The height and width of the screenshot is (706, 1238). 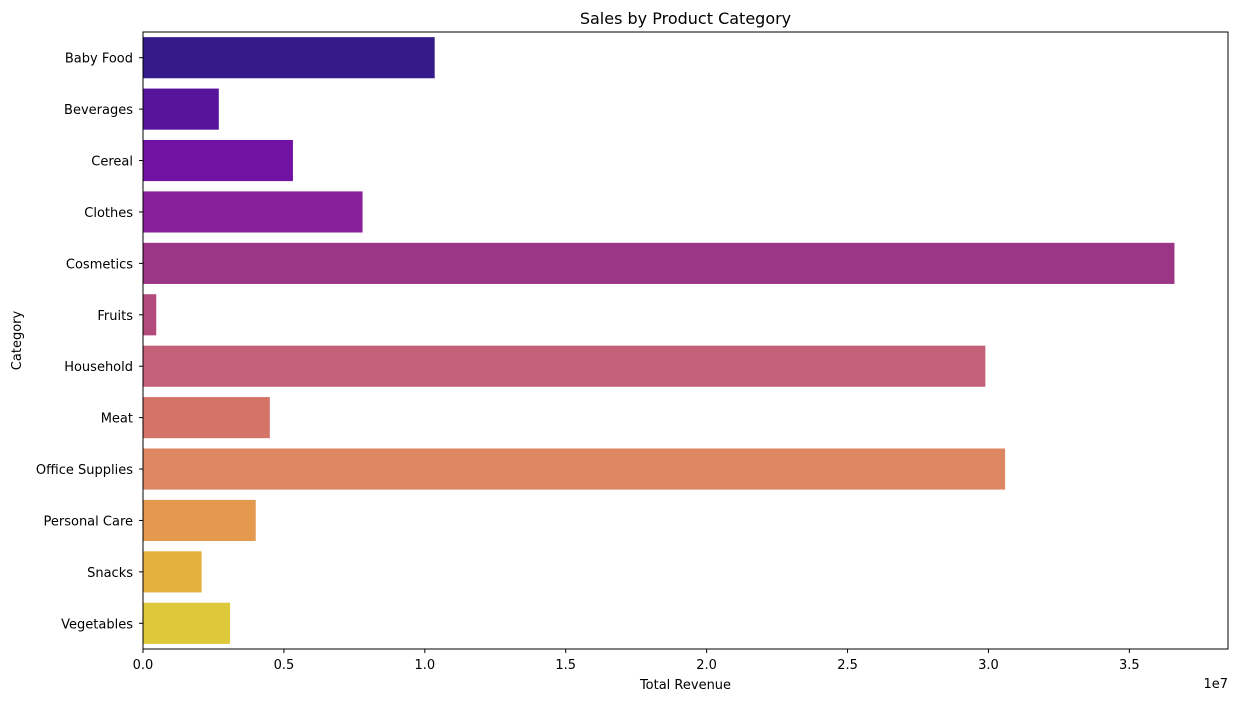 What do you see at coordinates (97, 624) in the screenshot?
I see `y-tick-label: Vegetables` at bounding box center [97, 624].